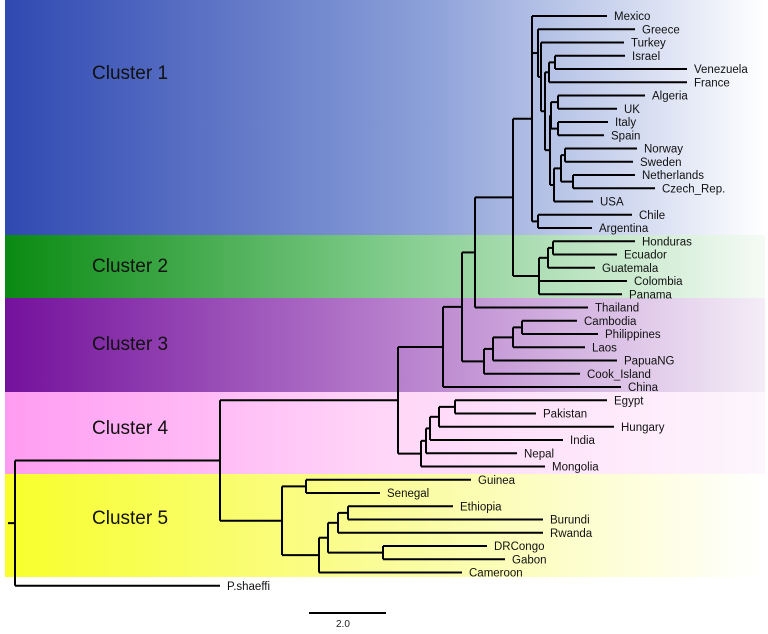 The width and height of the screenshot is (768, 634). What do you see at coordinates (661, 30) in the screenshot?
I see `leaf-label: Greece` at bounding box center [661, 30].